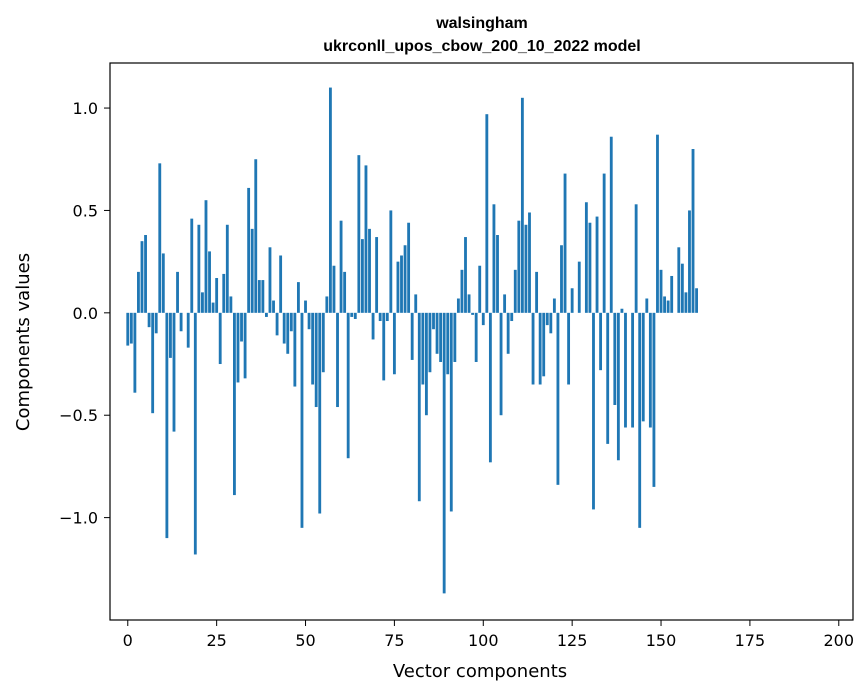  What do you see at coordinates (481, 23) in the screenshot?
I see `chart-title-line-1: walsingham` at bounding box center [481, 23].